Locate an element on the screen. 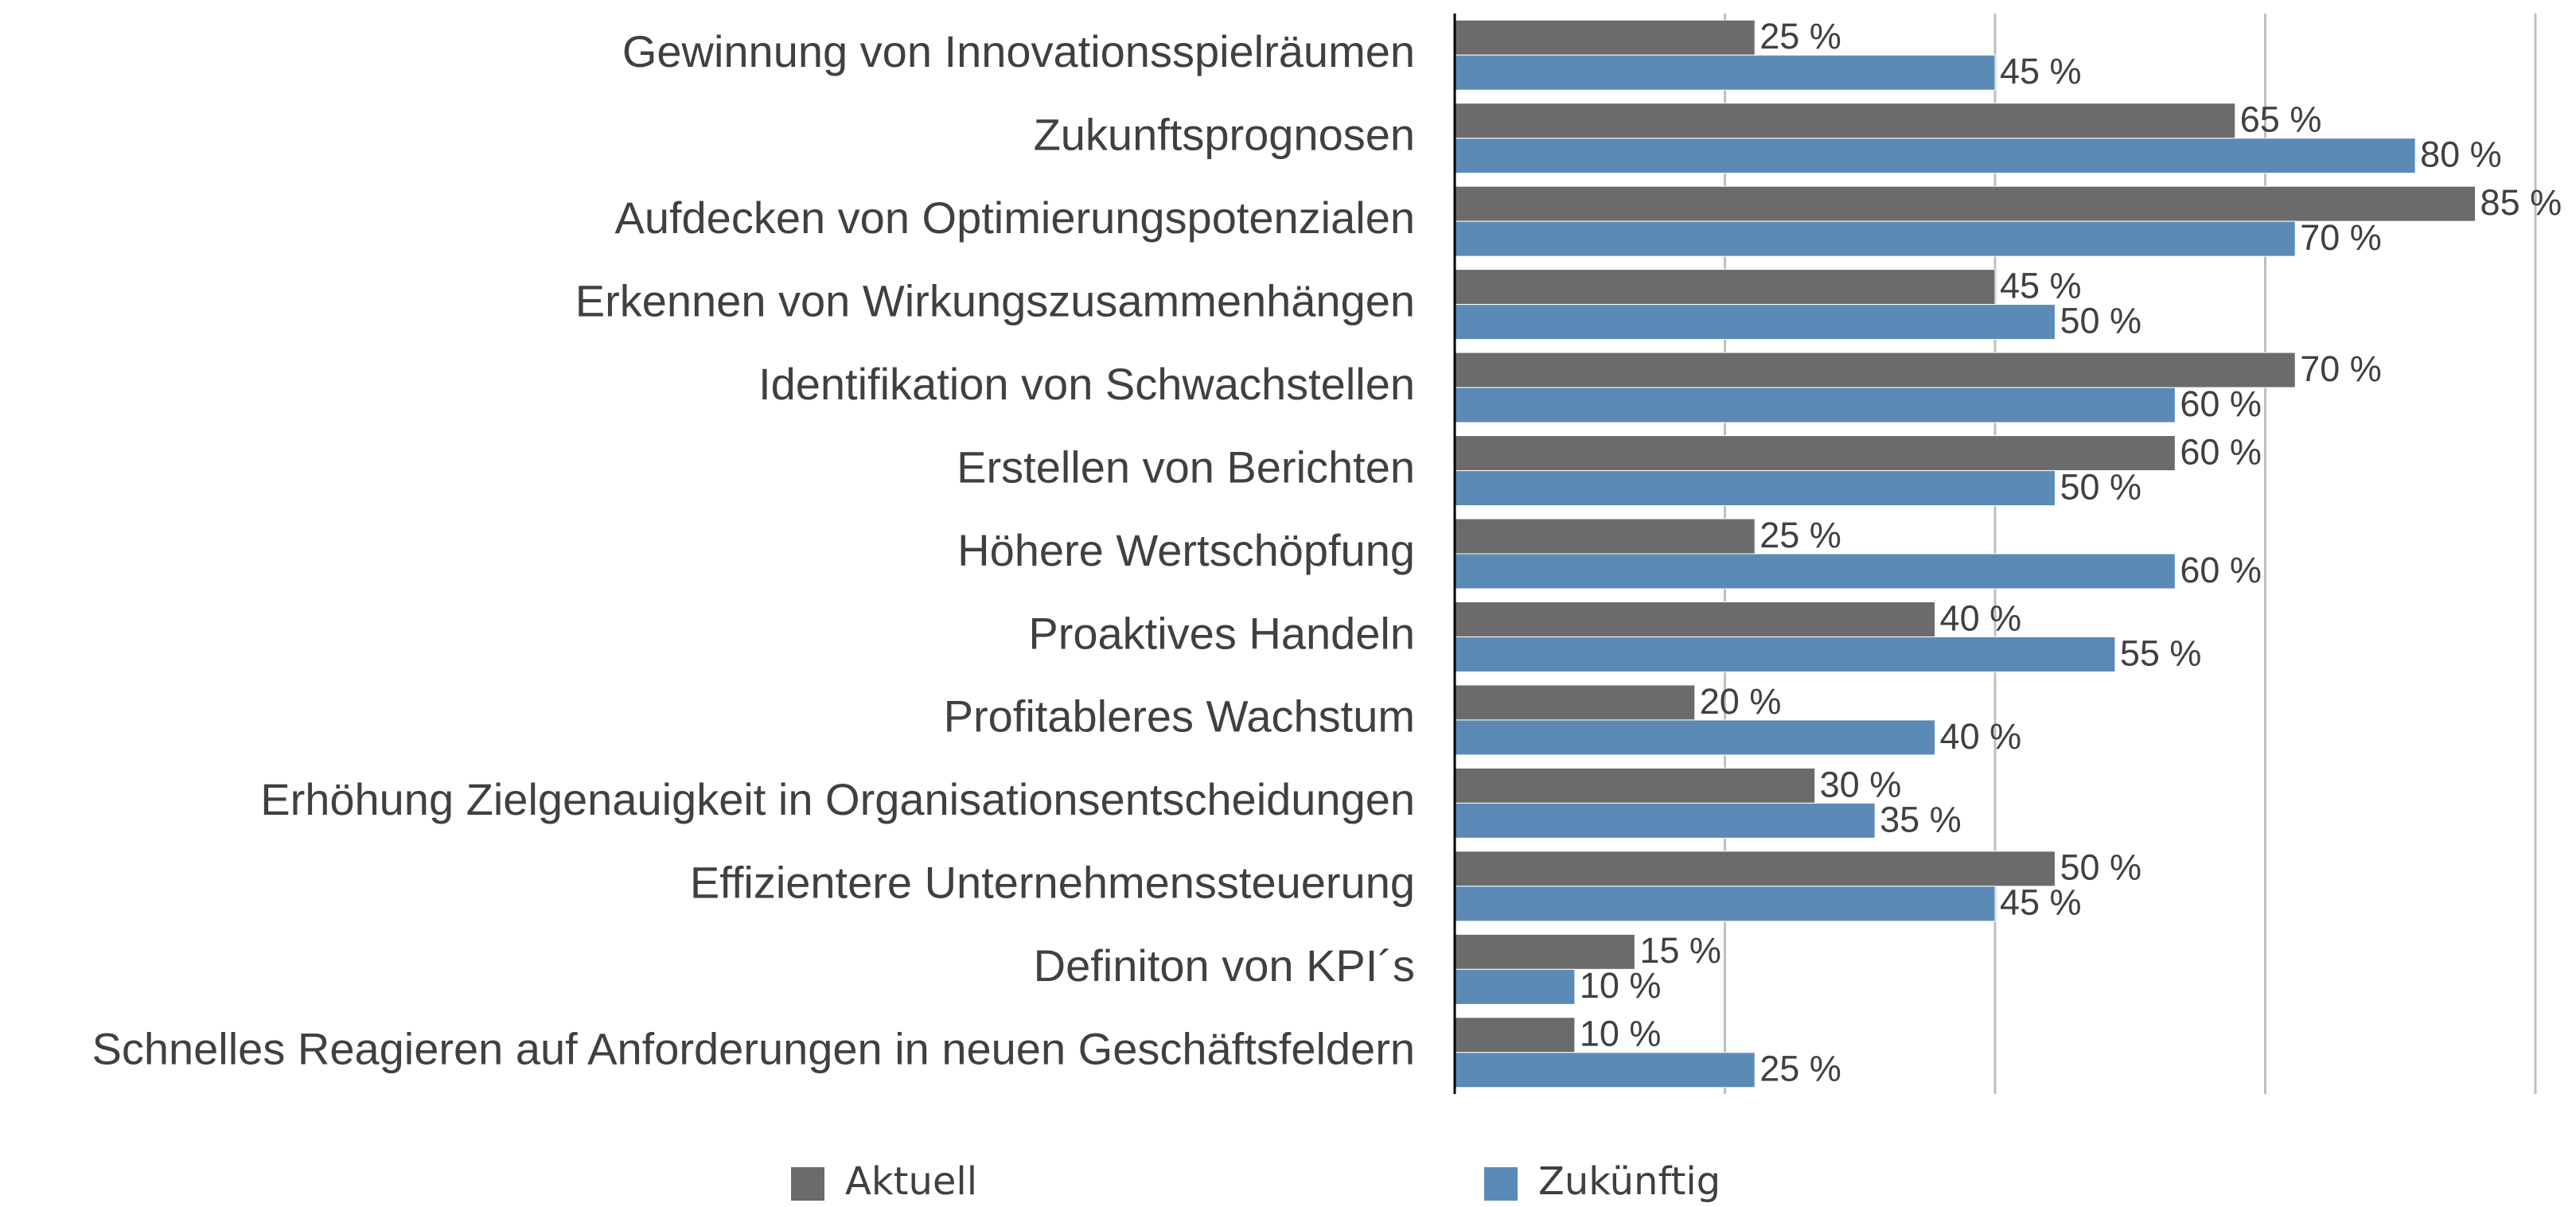 Image resolution: width=2576 pixels, height=1207 pixels. value-label: 55 % is located at coordinates (2161, 653).